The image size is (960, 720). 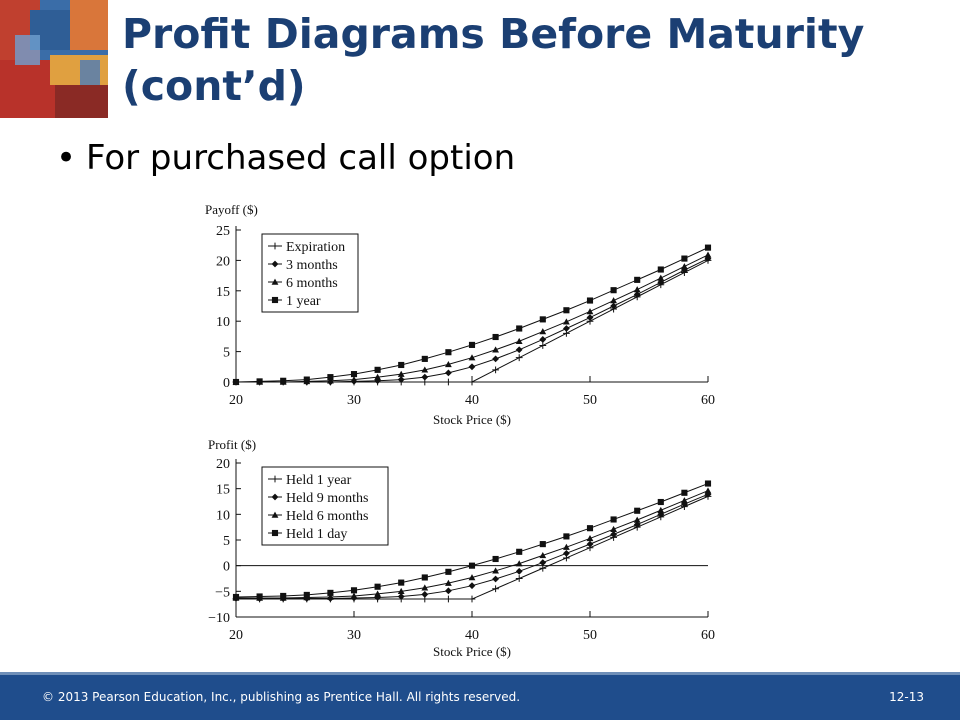 What do you see at coordinates (590, 400) in the screenshot?
I see `x-tick-label: 50` at bounding box center [590, 400].